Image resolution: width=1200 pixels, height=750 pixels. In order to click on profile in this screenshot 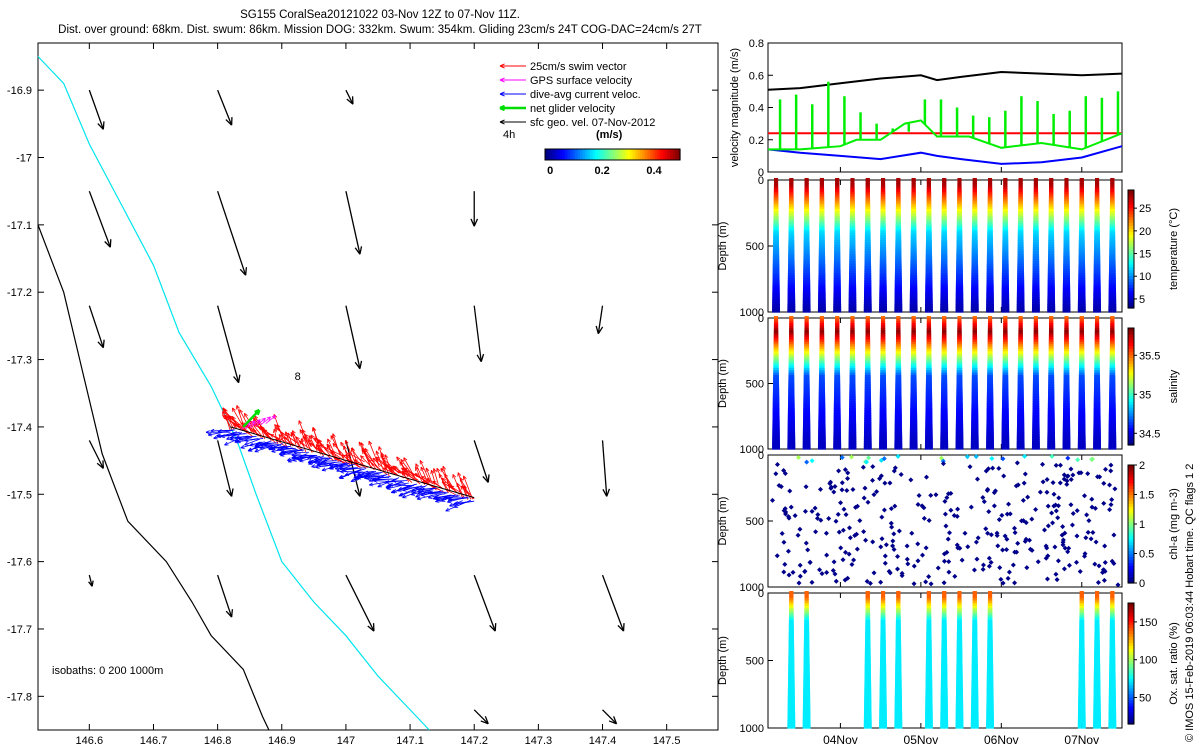, I will do `click(959, 383)`.